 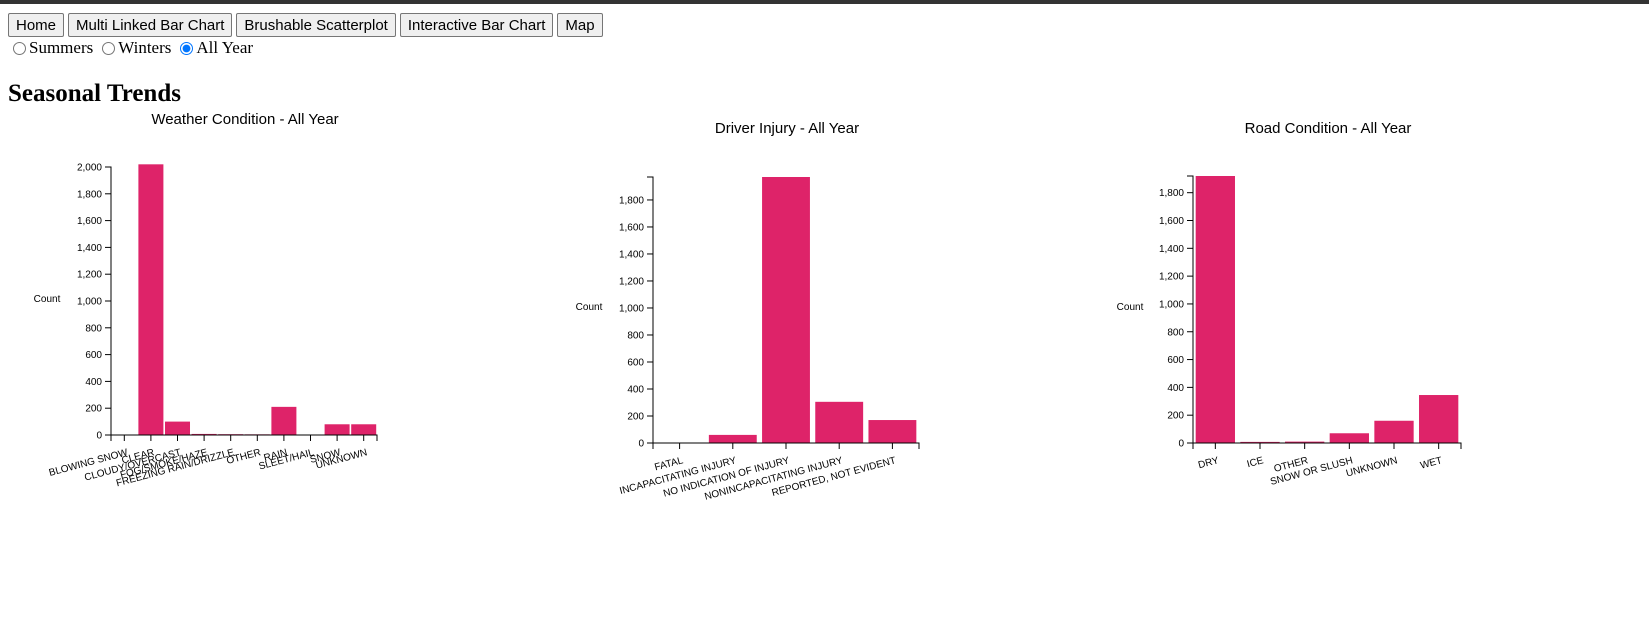 I want to click on all-year-radio, so click(x=187, y=48).